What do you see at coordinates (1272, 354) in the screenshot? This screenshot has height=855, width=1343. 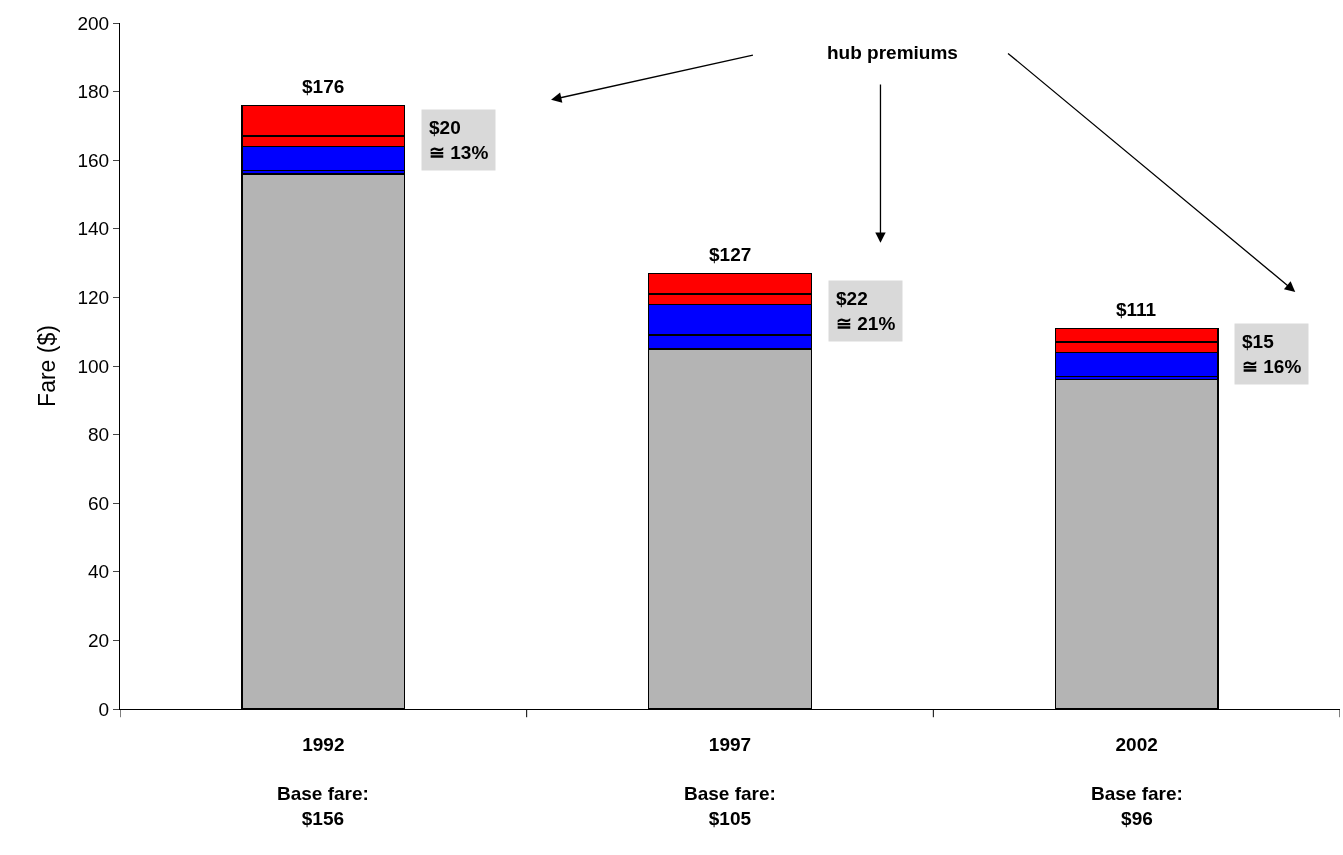 I see `annotation: $15 ≅ 16%` at bounding box center [1272, 354].